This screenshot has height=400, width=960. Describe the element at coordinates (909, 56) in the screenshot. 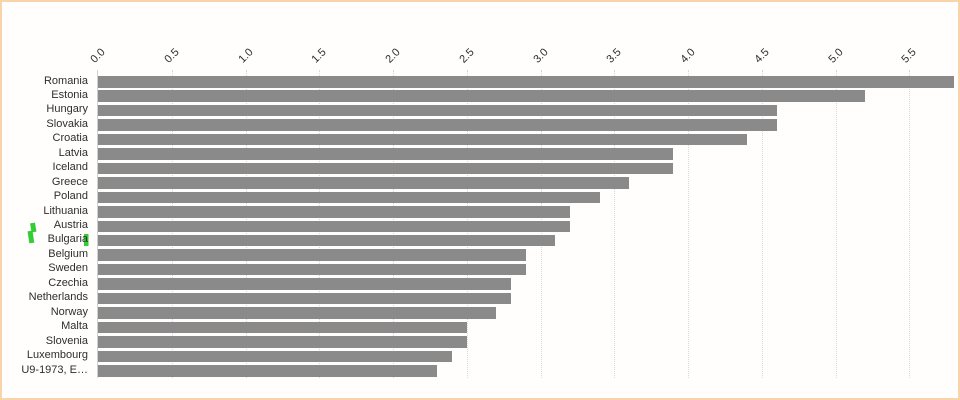

I see `x-tick-label: 5.5` at that location.